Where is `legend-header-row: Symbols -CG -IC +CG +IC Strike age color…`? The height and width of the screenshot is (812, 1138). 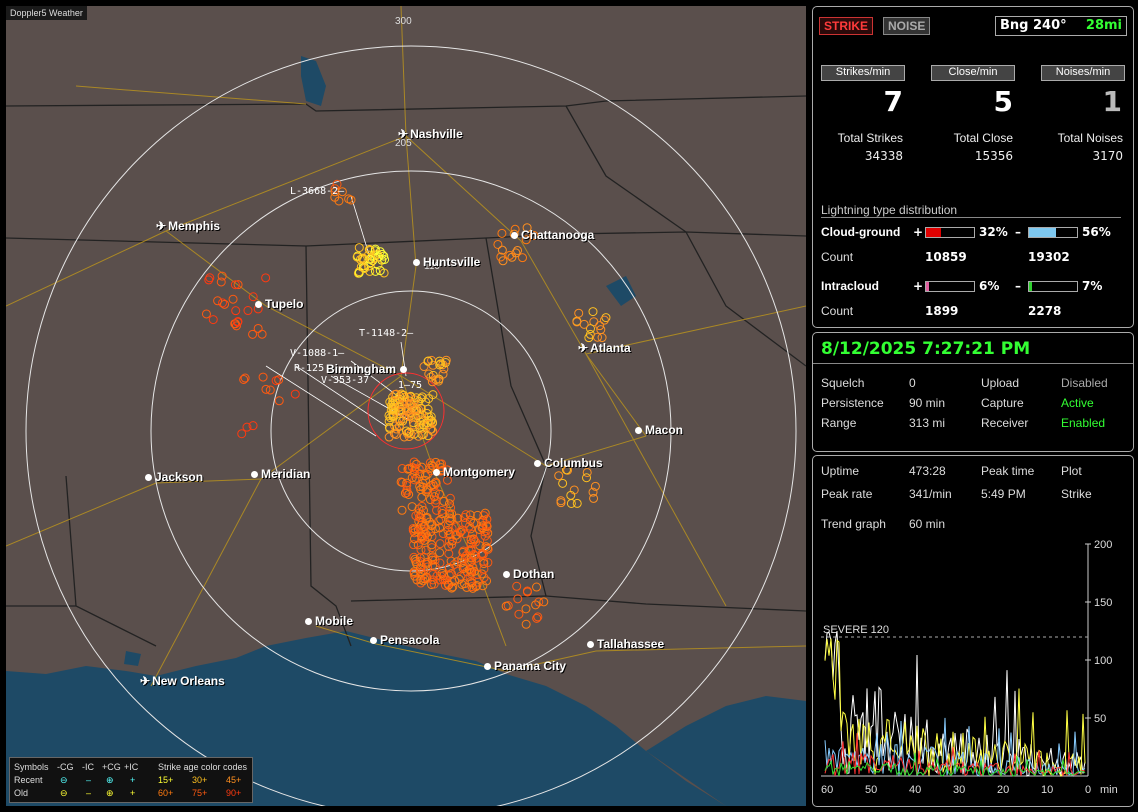
legend-header-row: Symbols -CG -IC +CG +IC Strike age color… is located at coordinates (132, 768).